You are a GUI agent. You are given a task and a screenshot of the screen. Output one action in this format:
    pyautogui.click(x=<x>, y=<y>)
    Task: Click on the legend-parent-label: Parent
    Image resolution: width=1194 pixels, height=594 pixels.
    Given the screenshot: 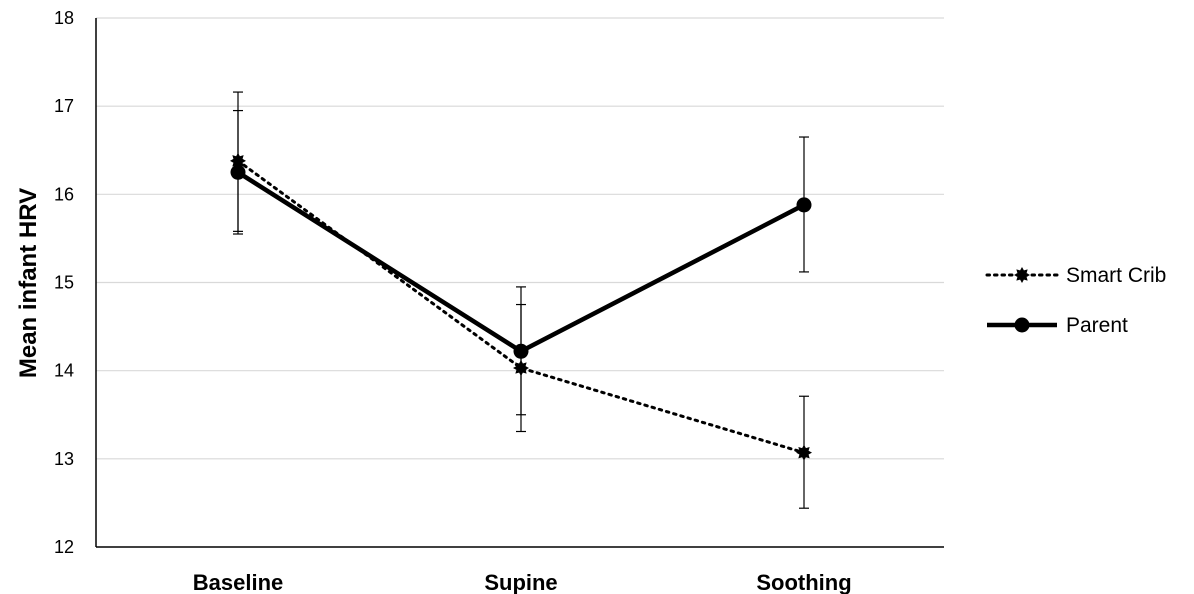 What is the action you would take?
    pyautogui.click(x=1097, y=325)
    